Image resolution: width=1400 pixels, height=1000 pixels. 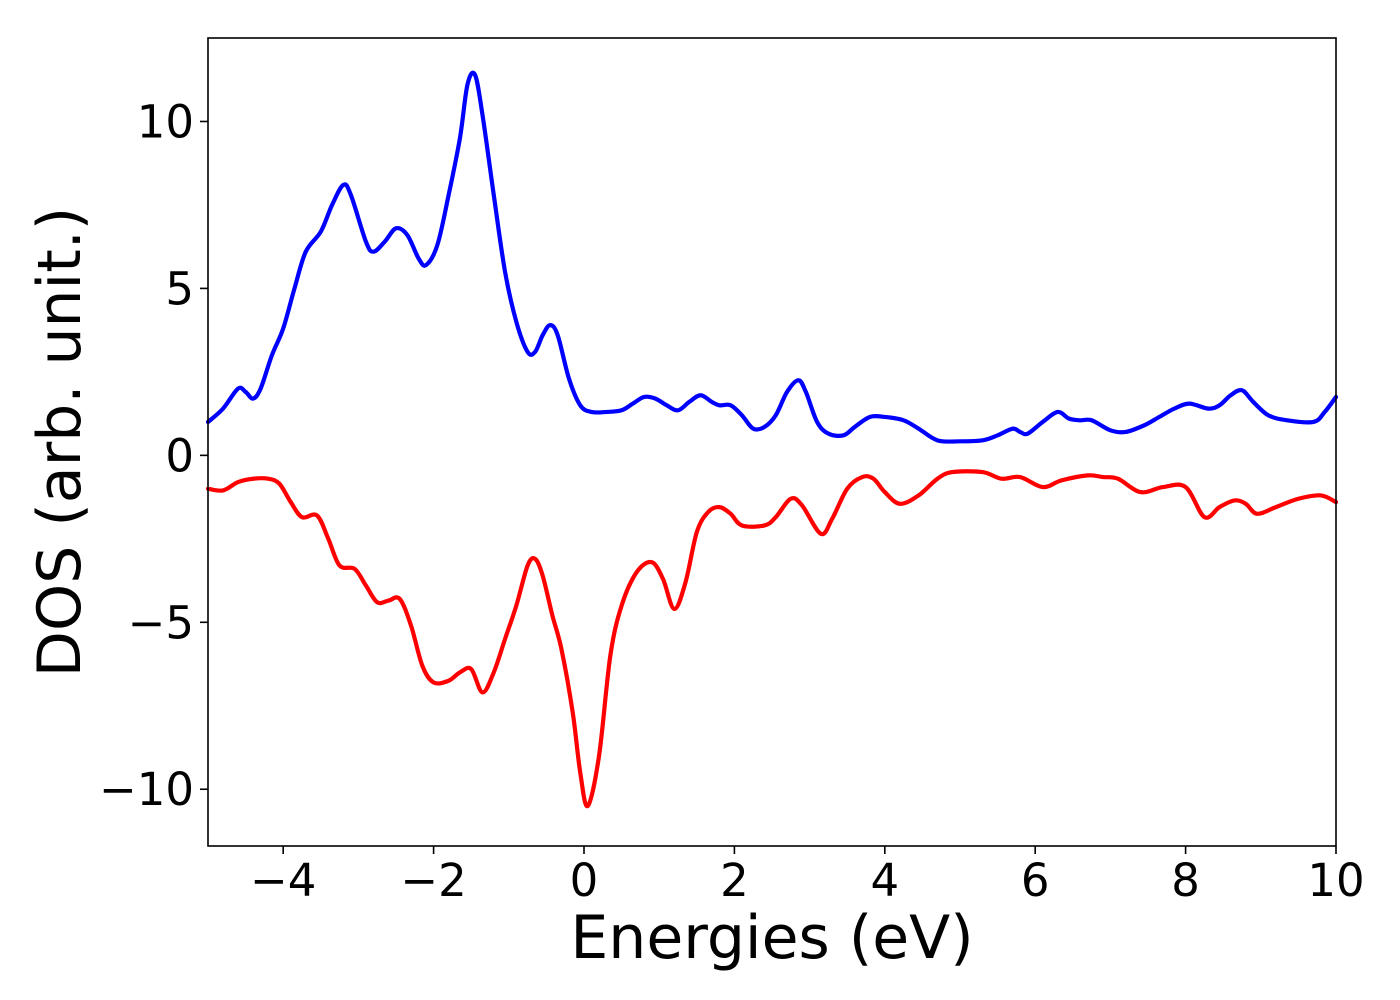 I want to click on x-tick-label: 6, so click(x=1035, y=880).